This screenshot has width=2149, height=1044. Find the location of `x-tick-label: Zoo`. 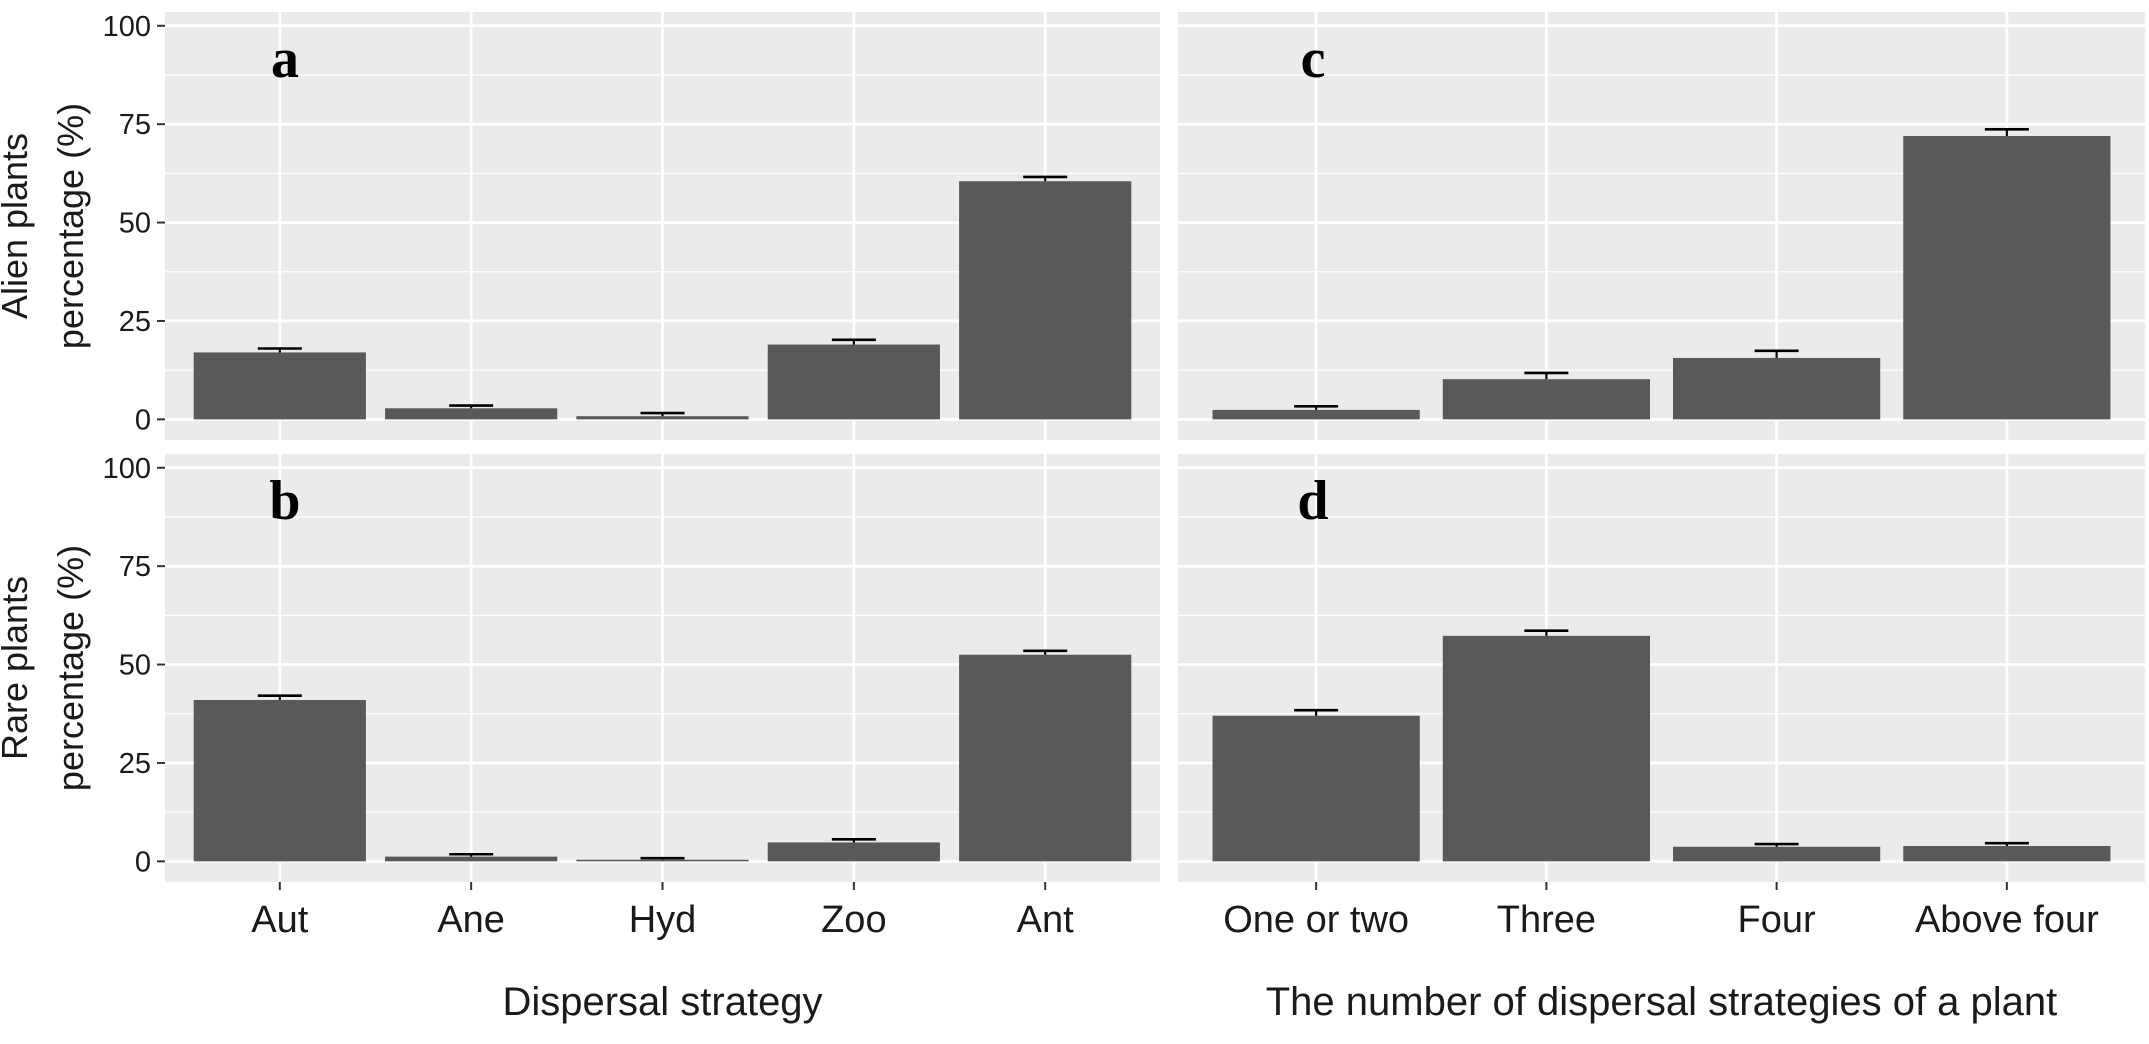

x-tick-label: Zoo is located at coordinates (853, 920).